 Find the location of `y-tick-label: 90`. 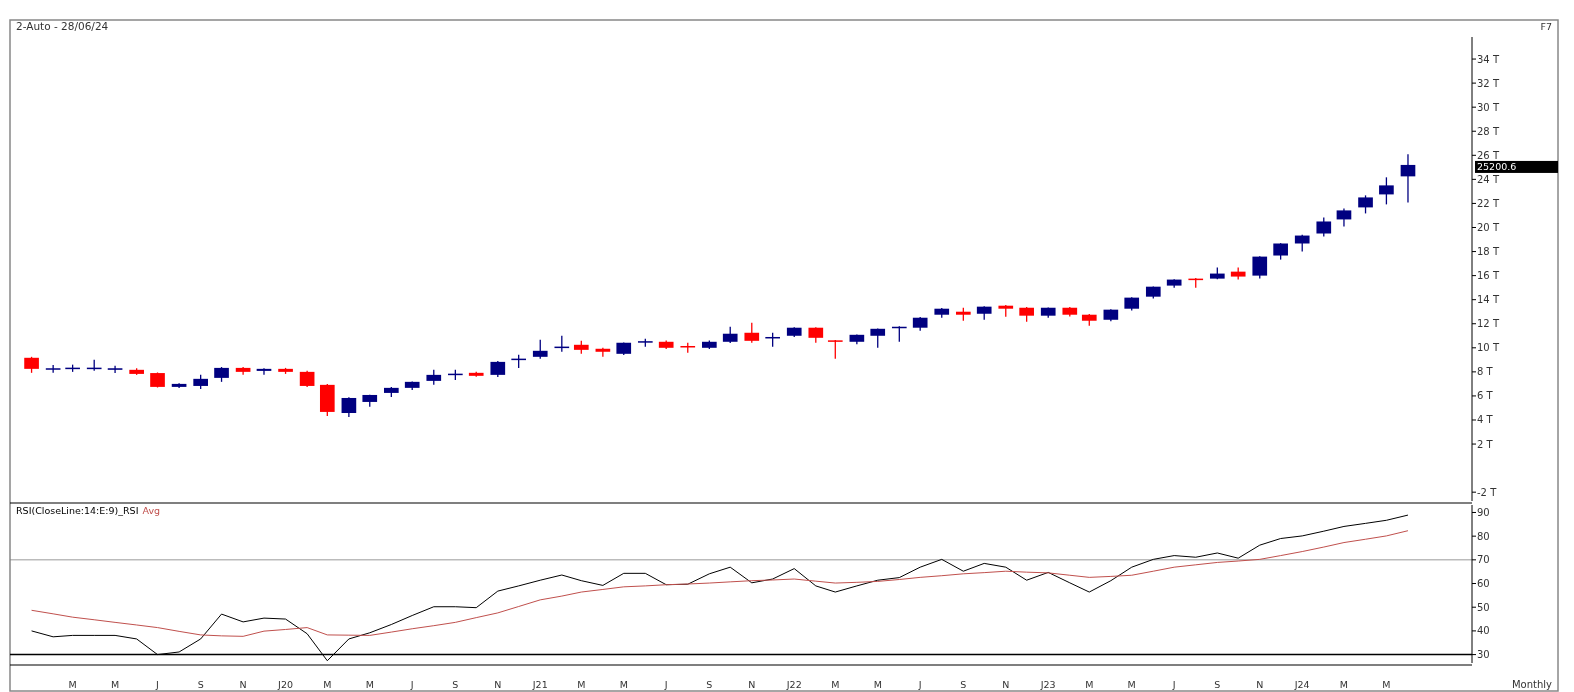

y-tick-label: 90 is located at coordinates (1483, 512).